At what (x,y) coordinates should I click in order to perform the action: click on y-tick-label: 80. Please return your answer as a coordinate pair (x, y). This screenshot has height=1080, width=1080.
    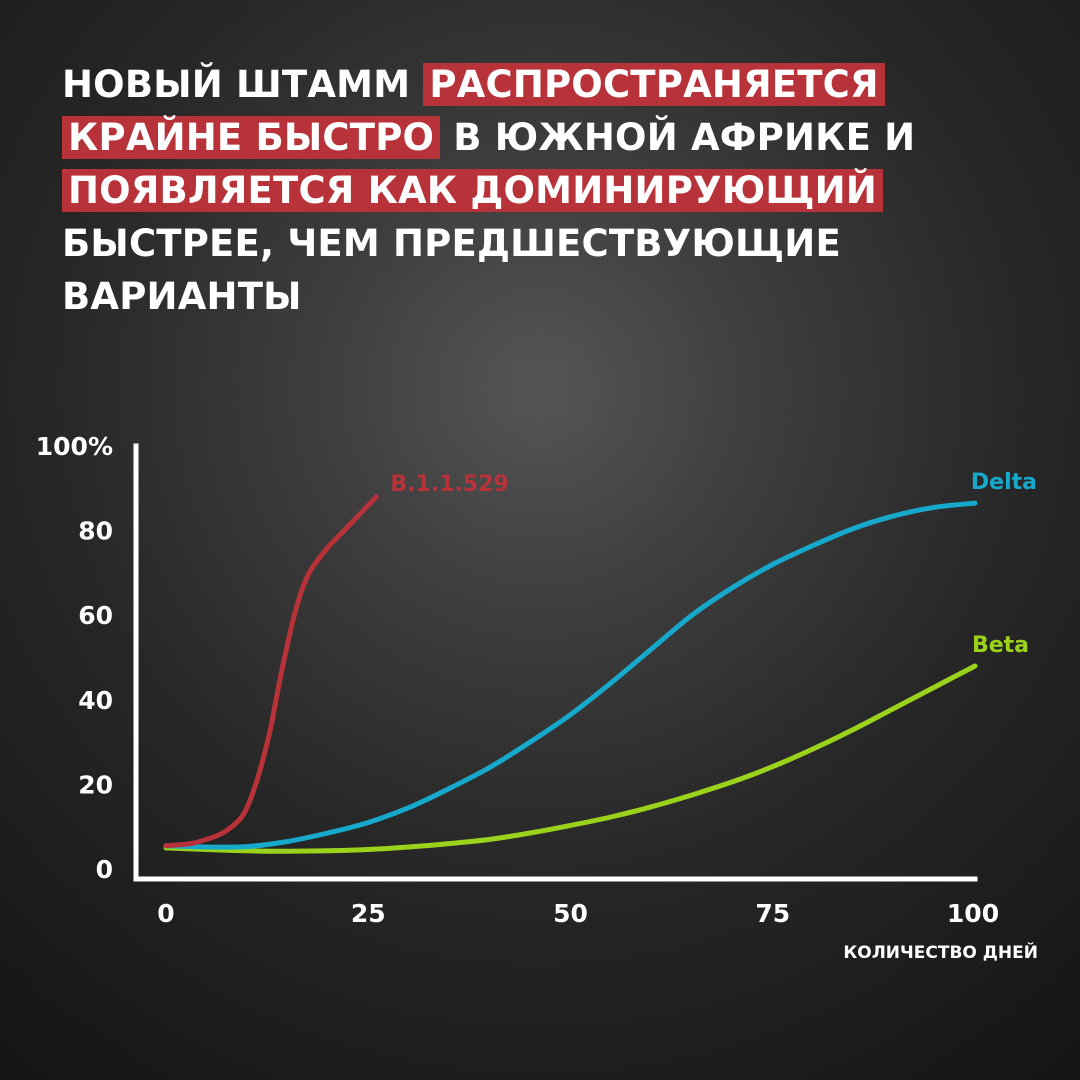
    Looking at the image, I should click on (95, 531).